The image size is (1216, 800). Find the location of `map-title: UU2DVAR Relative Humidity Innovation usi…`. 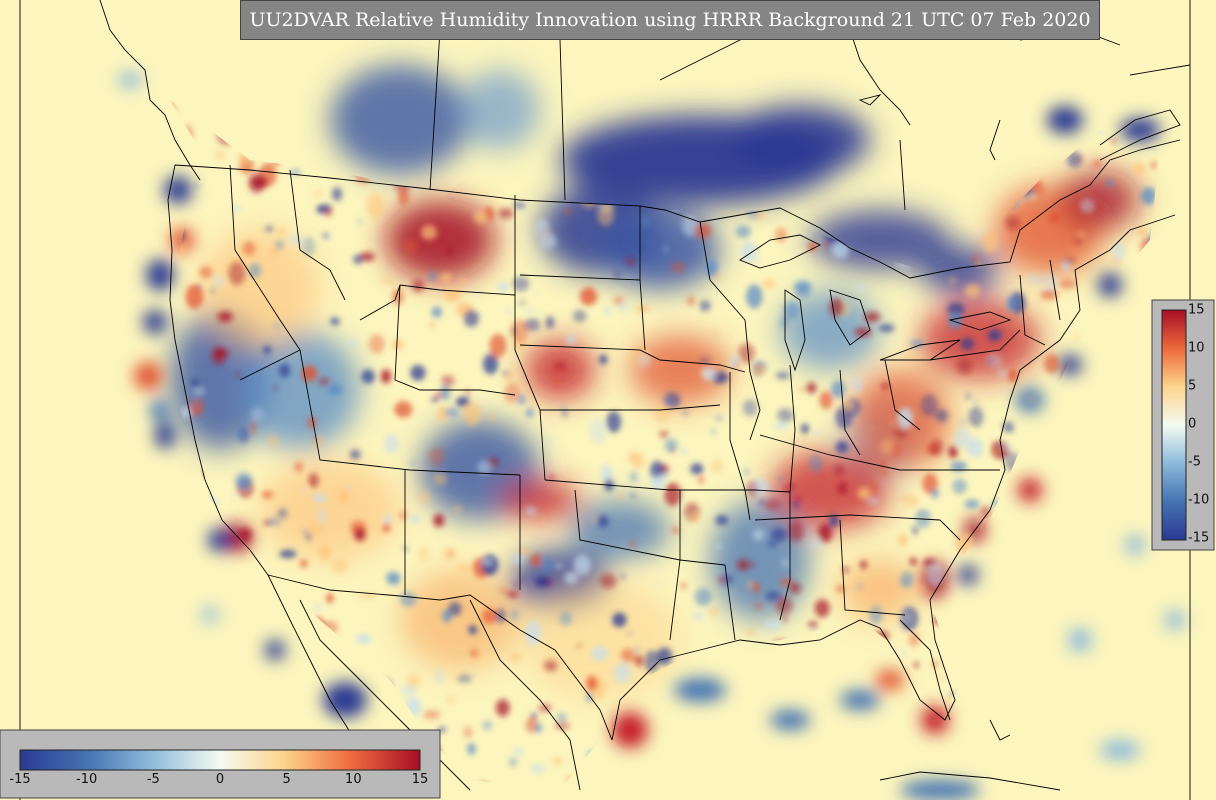

map-title: UU2DVAR Relative Humidity Innovation usi… is located at coordinates (670, 20).